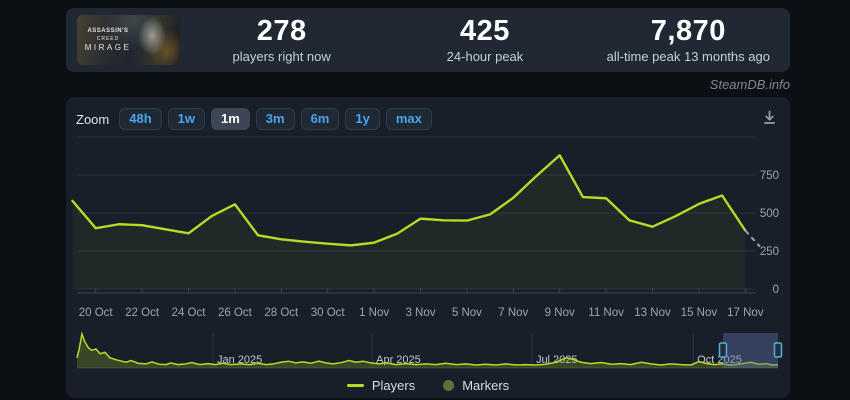 The height and width of the screenshot is (400, 850). Describe the element at coordinates (142, 313) in the screenshot. I see `svg-text: 22 Oct` at that location.